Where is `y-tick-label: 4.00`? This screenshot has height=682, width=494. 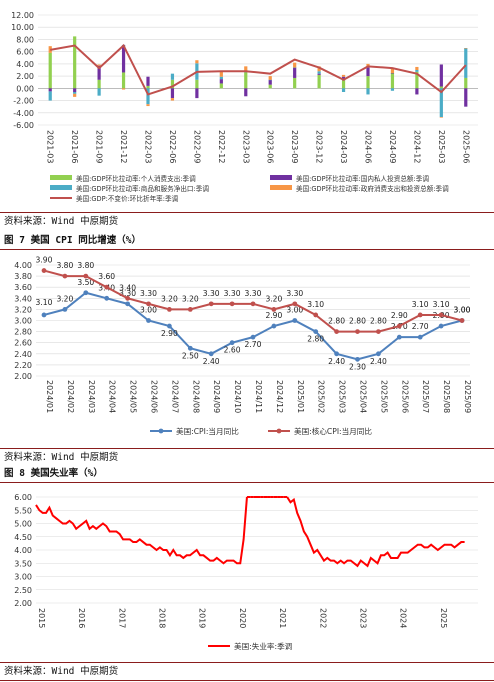
y-tick-label: 4.00 is located at coordinates (23, 265).